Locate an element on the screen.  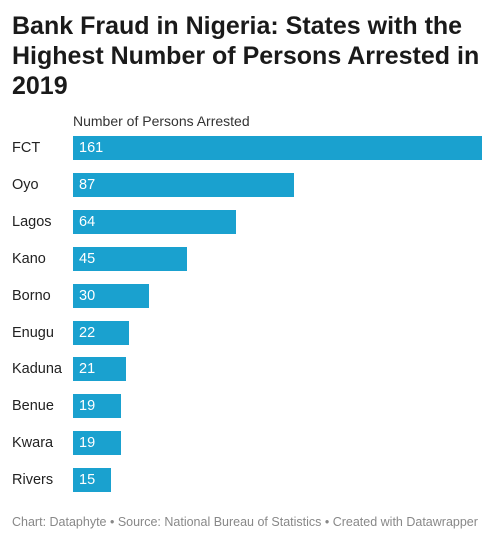
category-label-rivers: Rivers is located at coordinates (33, 480).